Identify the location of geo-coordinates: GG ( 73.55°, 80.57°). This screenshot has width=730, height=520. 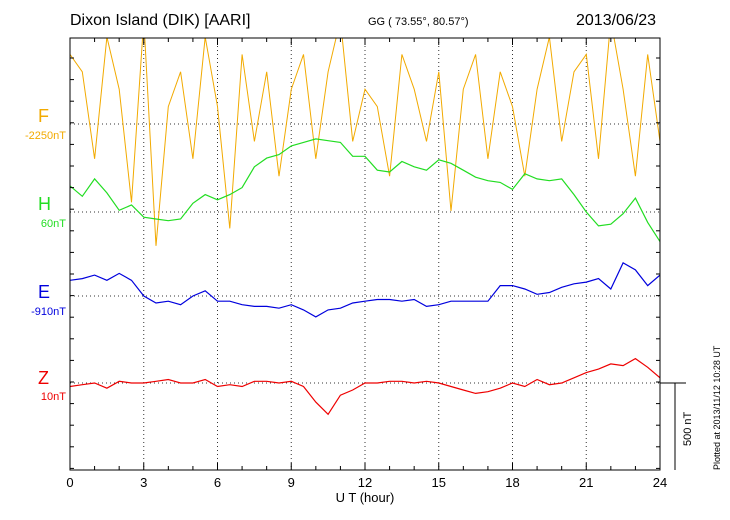
(418, 22).